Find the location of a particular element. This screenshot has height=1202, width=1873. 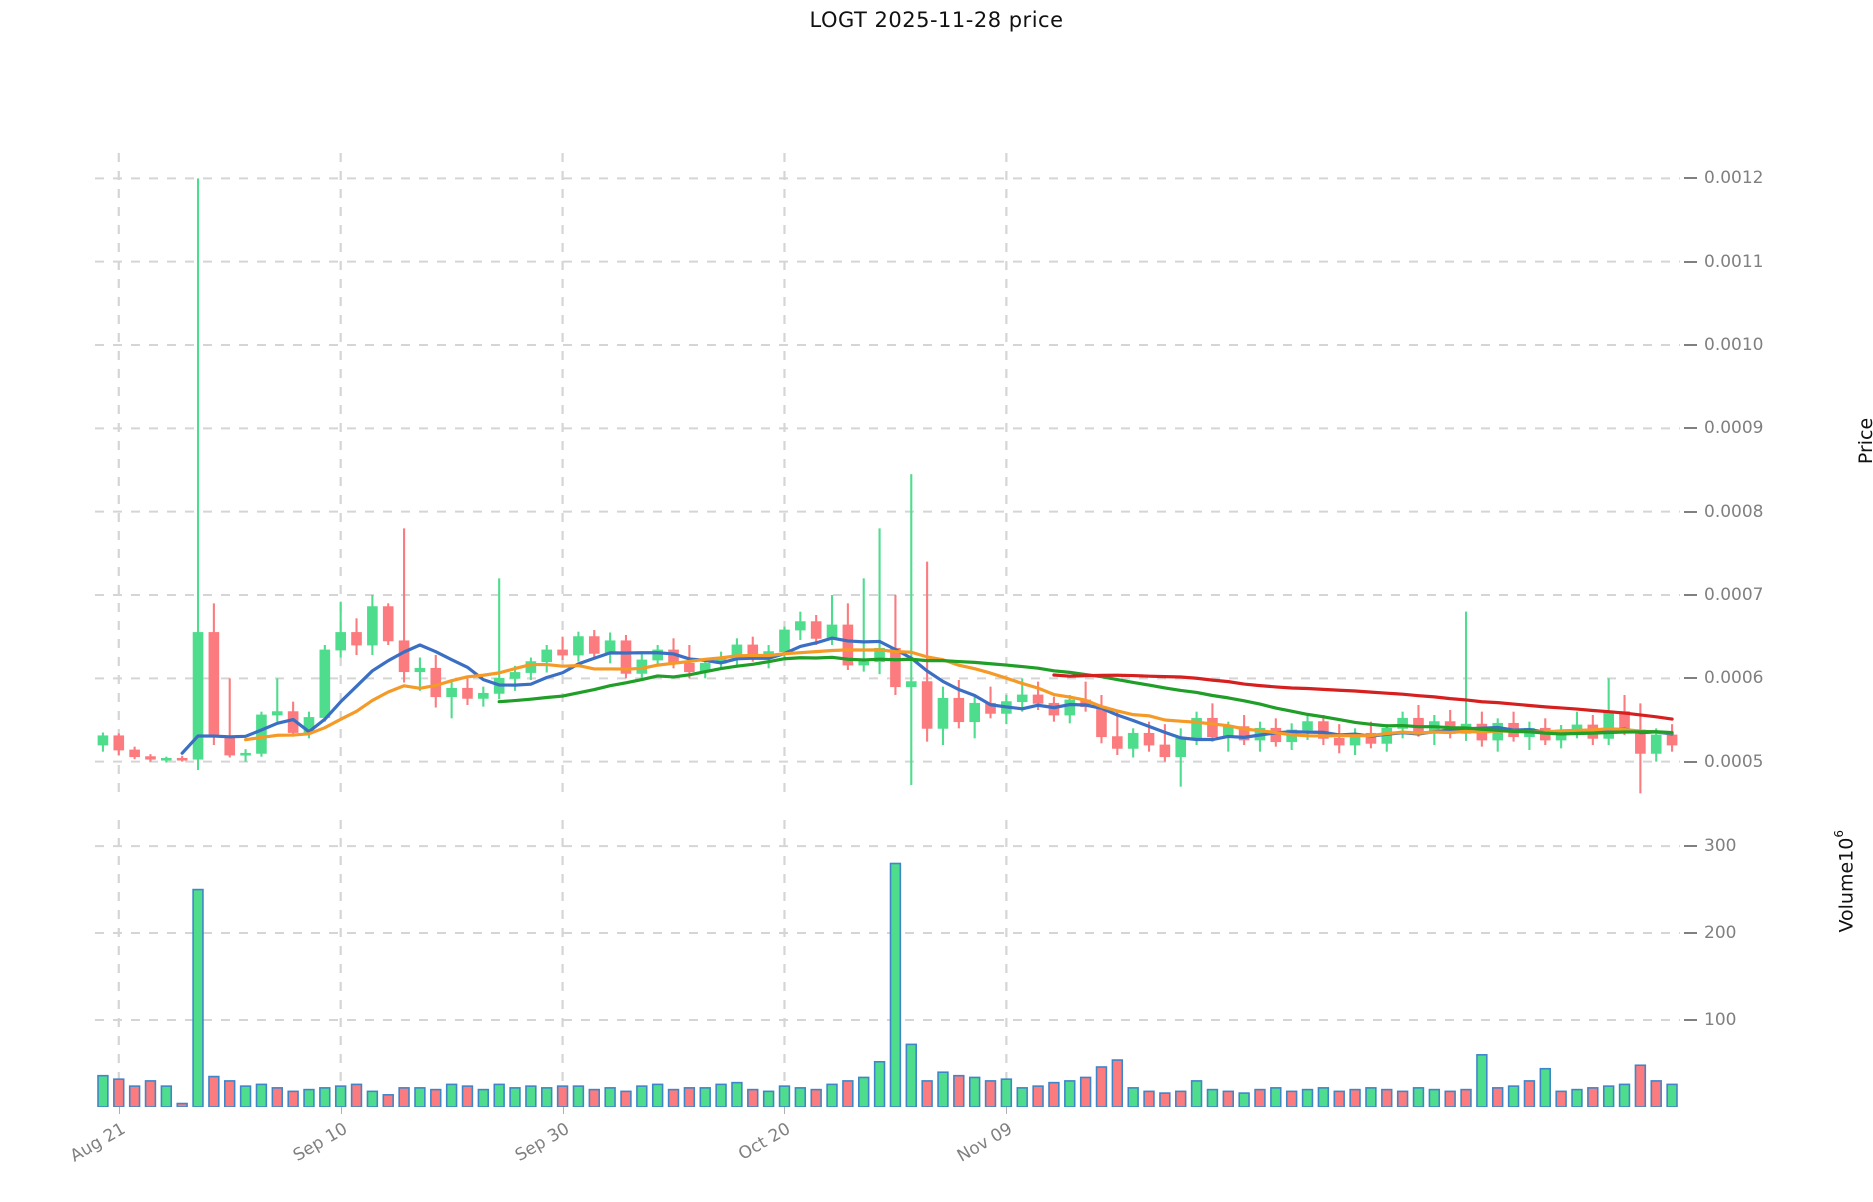

chart-title-text: LOGT 2025-11-28 price is located at coordinates (936, 20).